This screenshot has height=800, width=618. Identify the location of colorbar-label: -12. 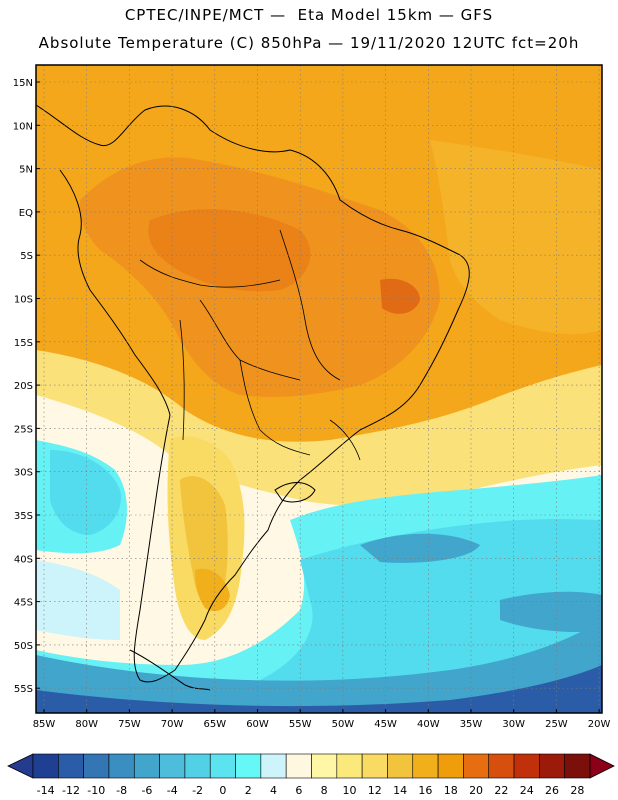
(71, 790).